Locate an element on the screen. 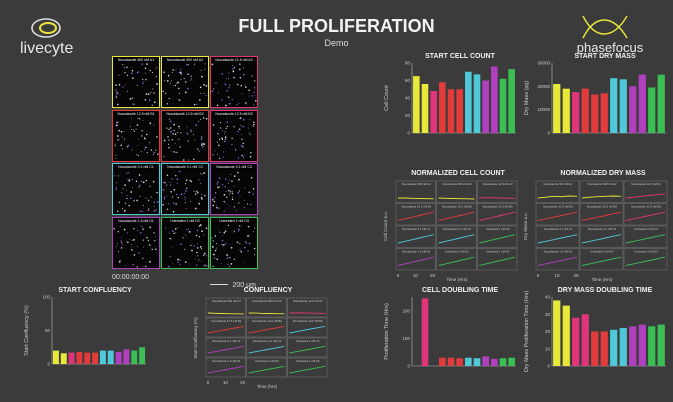 This screenshot has width=673, height=402. well-image: Untreated 1 nM D2 is located at coordinates (185, 242).